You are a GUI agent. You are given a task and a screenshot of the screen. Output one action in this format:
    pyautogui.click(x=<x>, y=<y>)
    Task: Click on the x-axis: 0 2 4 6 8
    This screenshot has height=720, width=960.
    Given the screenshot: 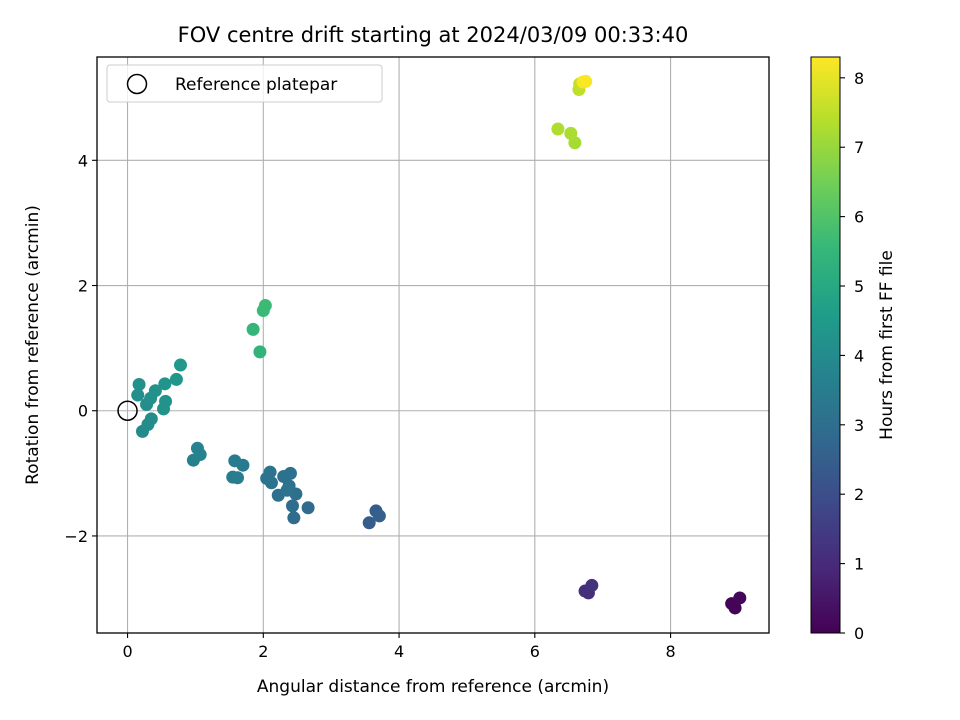 What is the action you would take?
    pyautogui.click(x=399, y=647)
    